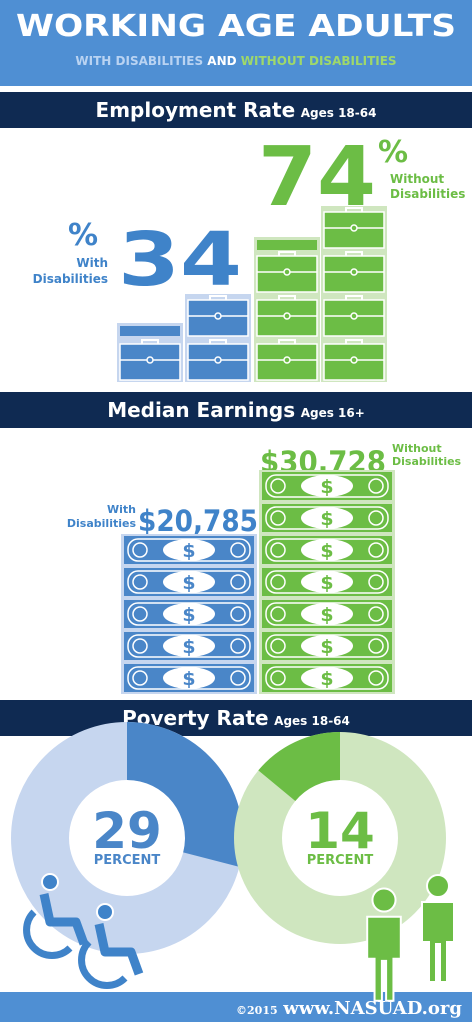  I want to click on footer: ©2015 www.NASUAD.org, so click(349, 1008).